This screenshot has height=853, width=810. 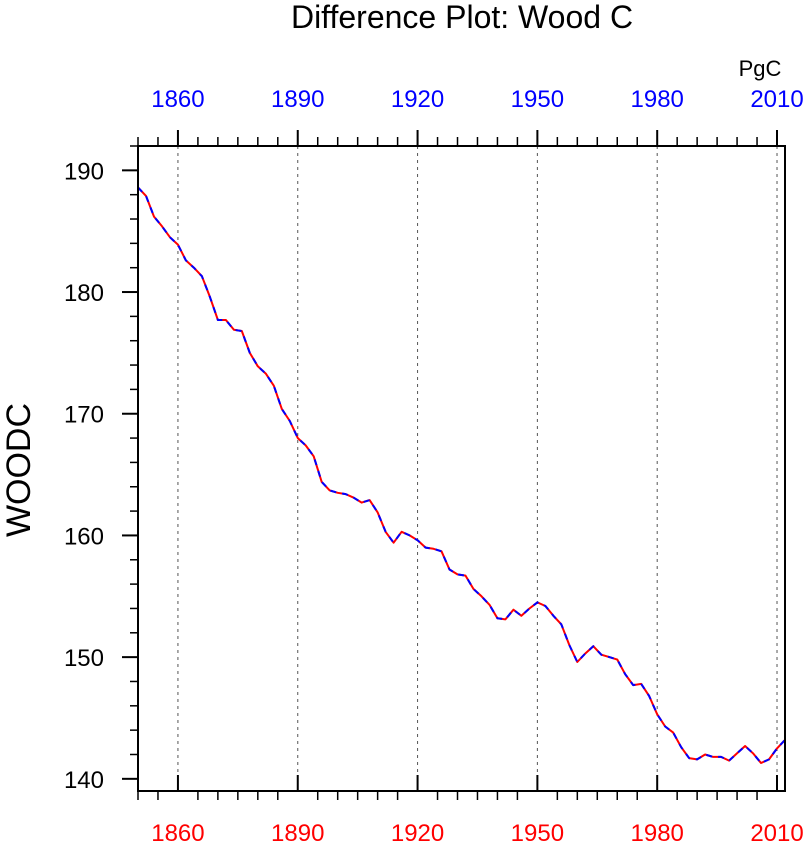 What do you see at coordinates (537, 99) in the screenshot?
I see `x-tick-label-top: 1950` at bounding box center [537, 99].